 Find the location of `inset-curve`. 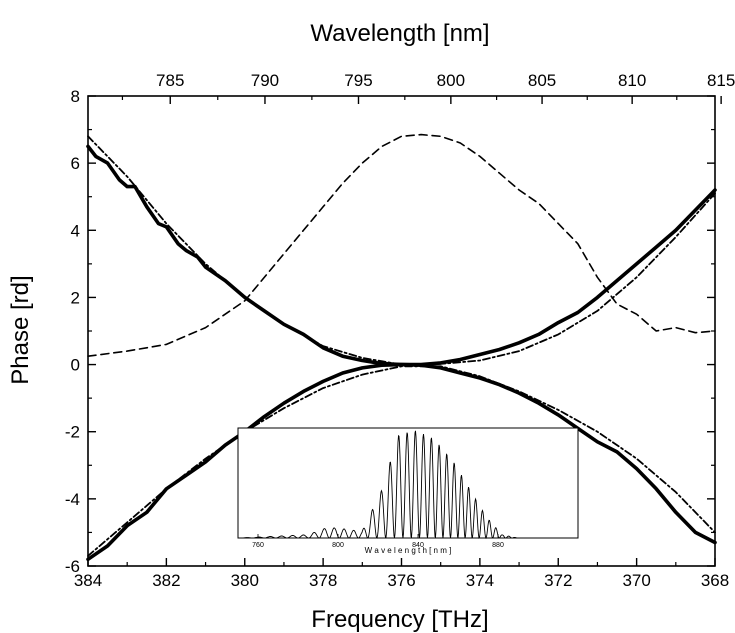

inset-curve is located at coordinates (408, 485).